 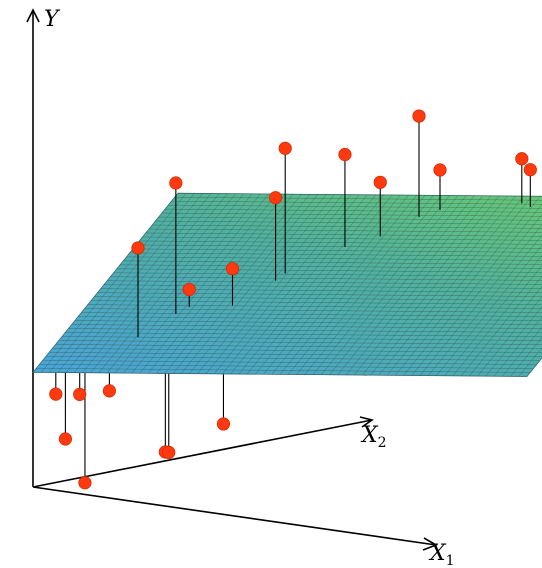 What do you see at coordinates (202, 453) in the screenshot?
I see `x2-axis-line` at bounding box center [202, 453].